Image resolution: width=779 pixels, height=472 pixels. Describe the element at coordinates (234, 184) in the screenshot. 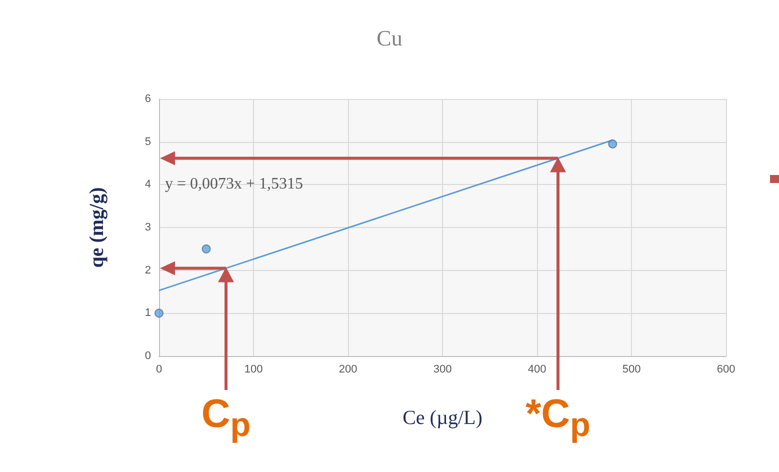

I see `annotation: y = 0,0073x + 1,5315` at that location.